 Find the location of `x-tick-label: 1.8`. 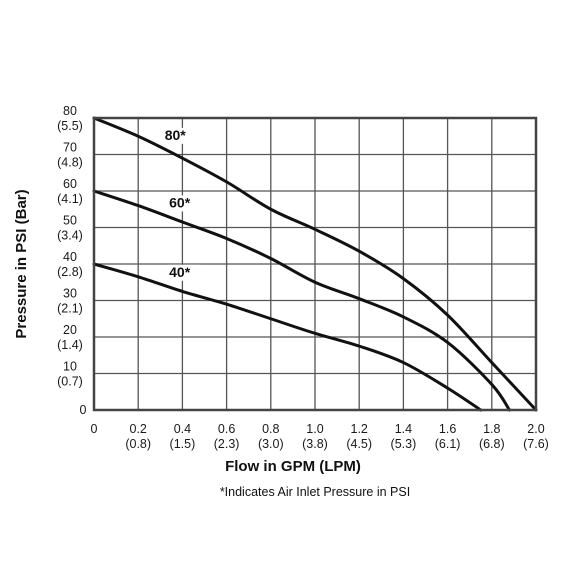

x-tick-label: 1.8 is located at coordinates (491, 429).